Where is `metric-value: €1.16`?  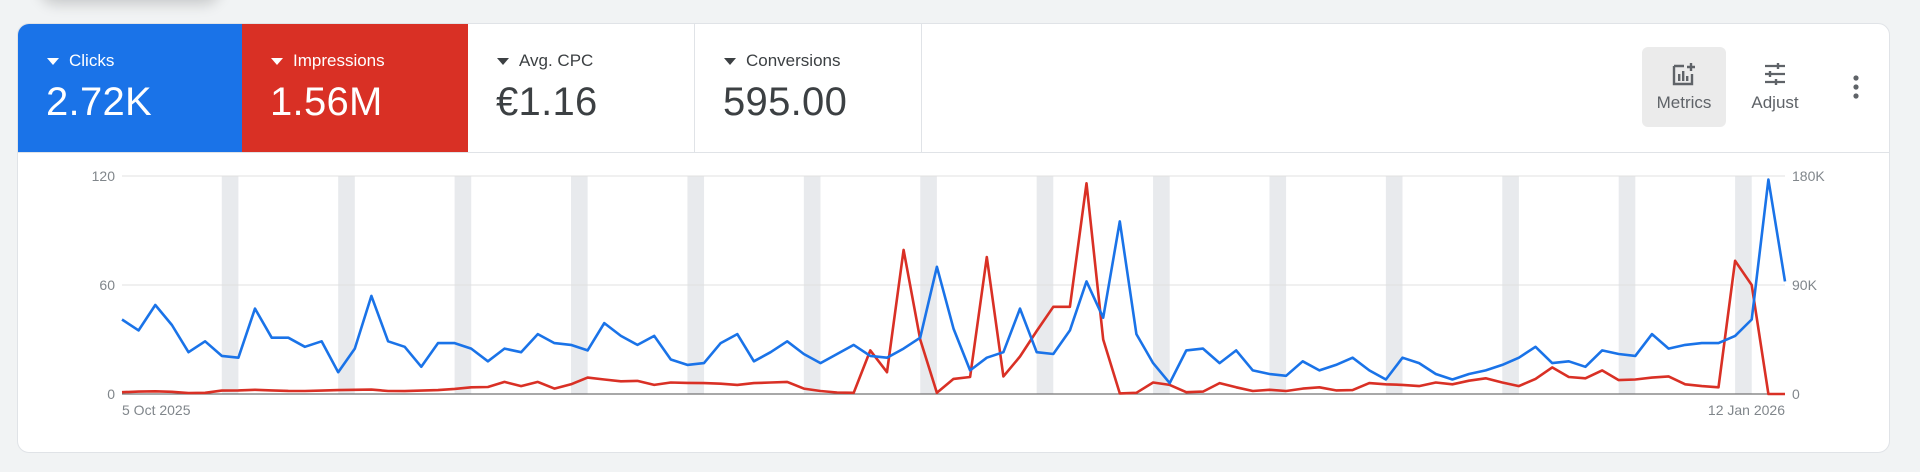
metric-value: €1.16 is located at coordinates (547, 102).